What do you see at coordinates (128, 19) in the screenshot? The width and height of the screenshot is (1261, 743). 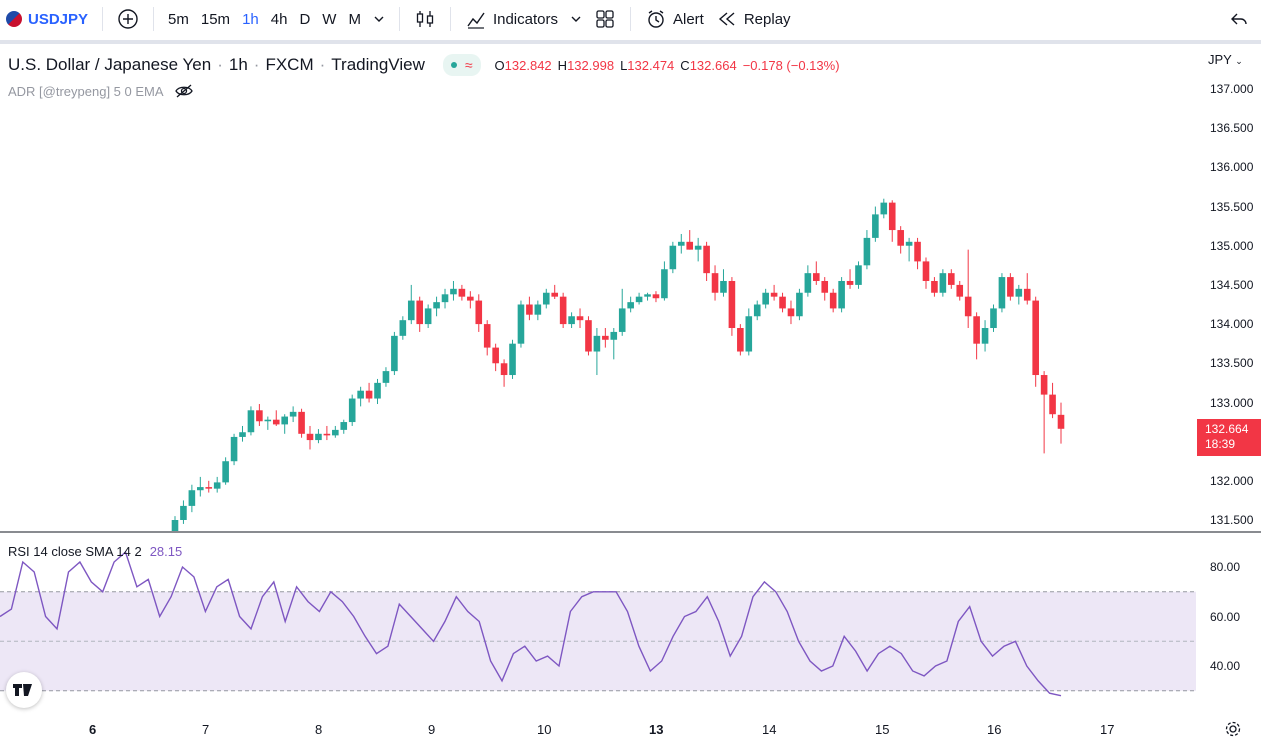 I see `compare-add-button` at bounding box center [128, 19].